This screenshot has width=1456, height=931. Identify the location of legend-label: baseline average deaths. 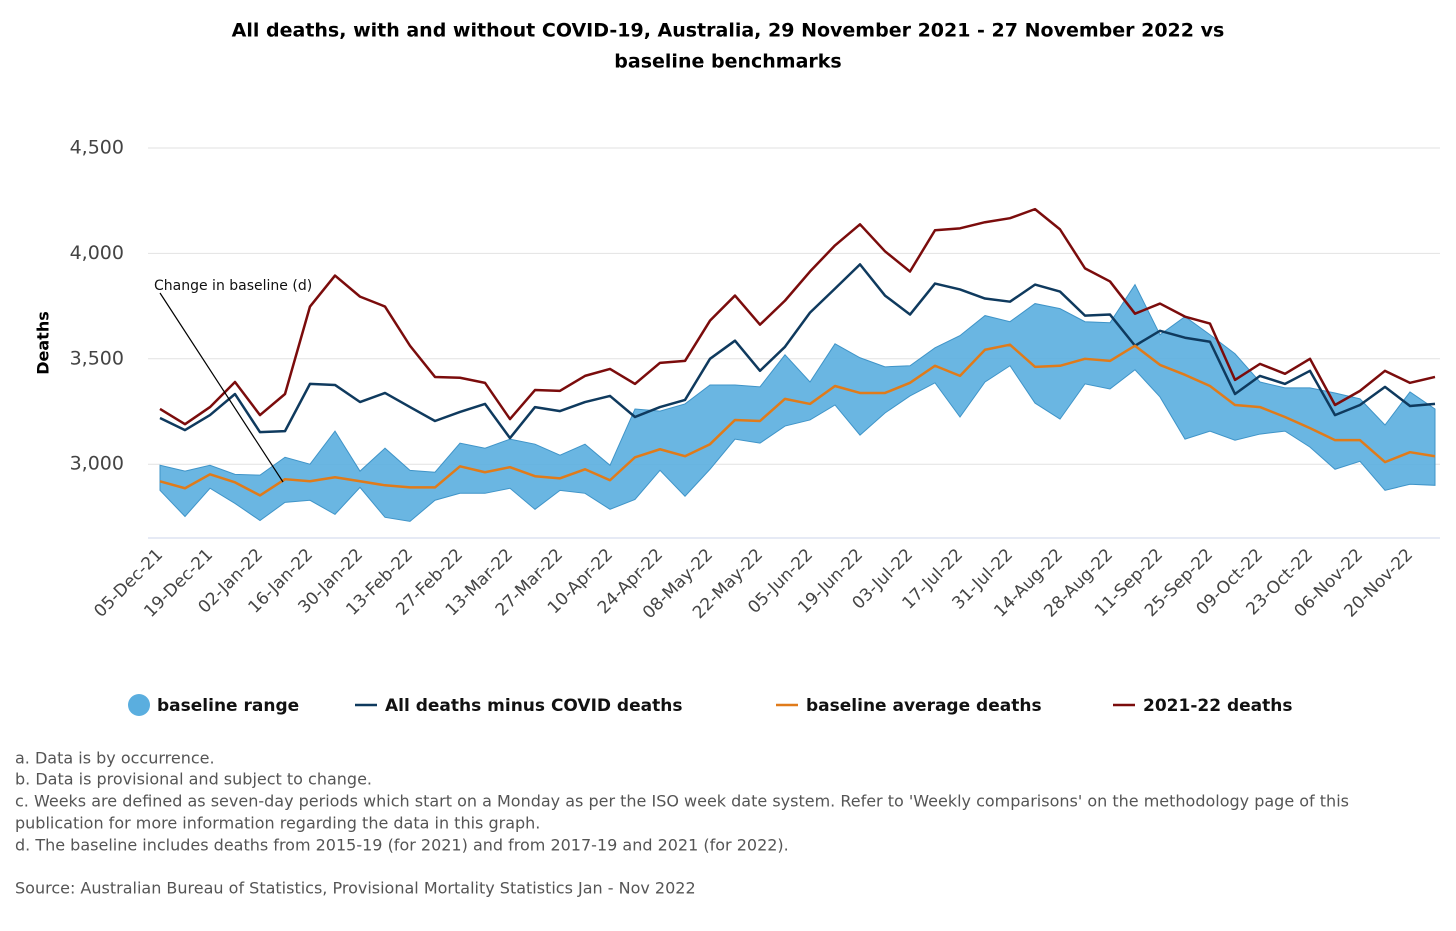
(924, 706).